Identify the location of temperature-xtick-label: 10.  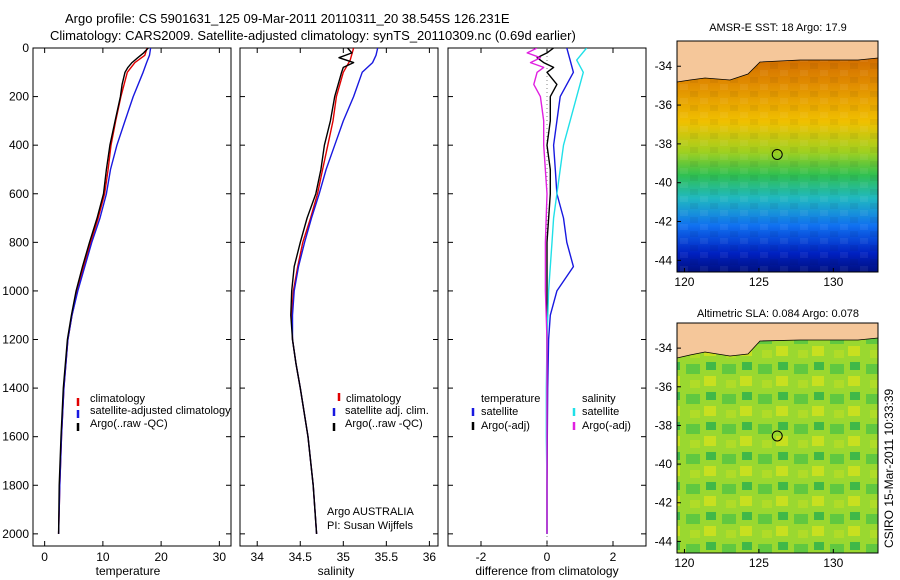
(103, 557).